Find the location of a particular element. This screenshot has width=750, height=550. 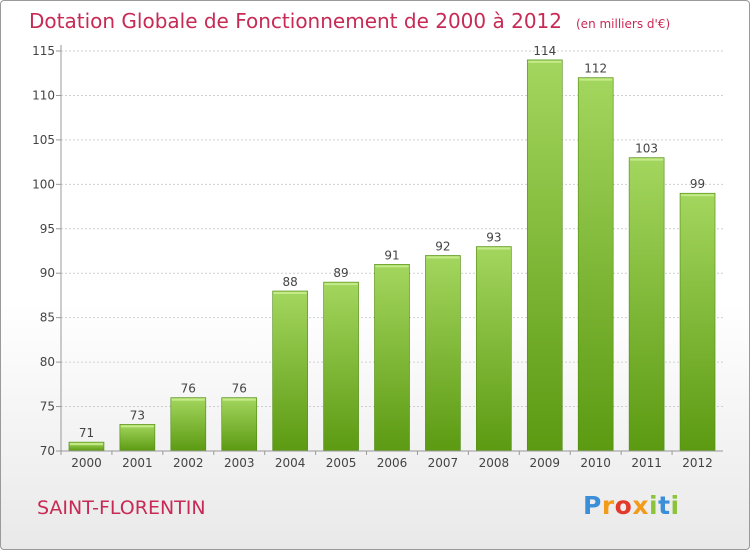

x-tick-label: 2012 is located at coordinates (697, 463).